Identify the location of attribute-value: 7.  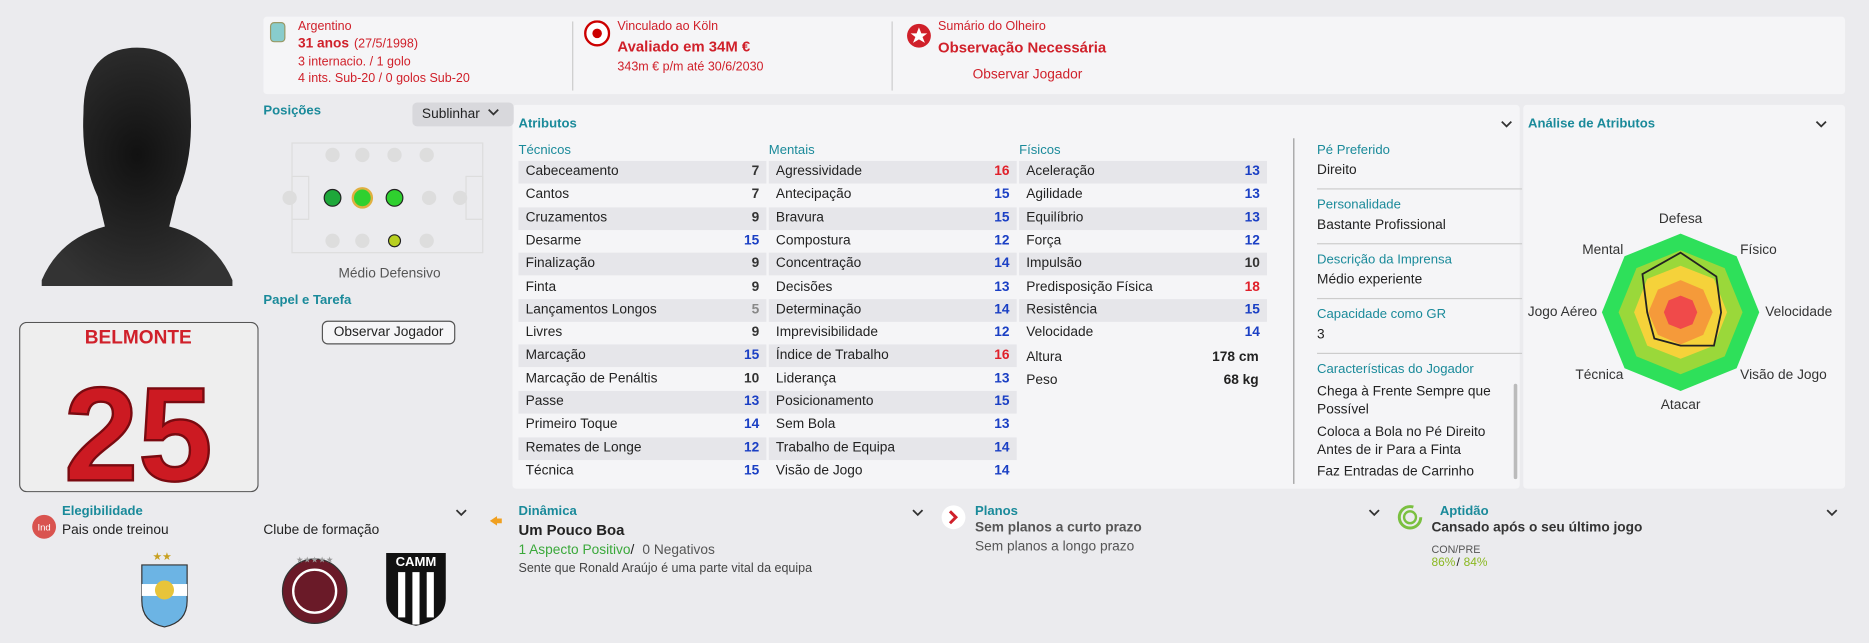
(755, 171).